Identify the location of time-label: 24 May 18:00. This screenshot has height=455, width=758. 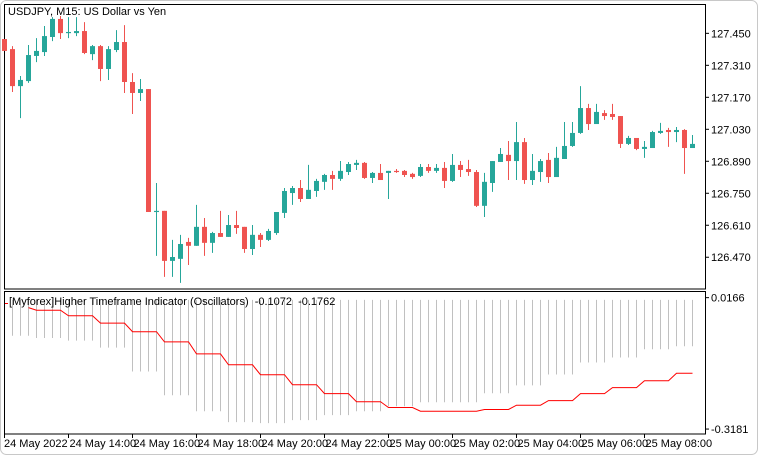
(231, 444).